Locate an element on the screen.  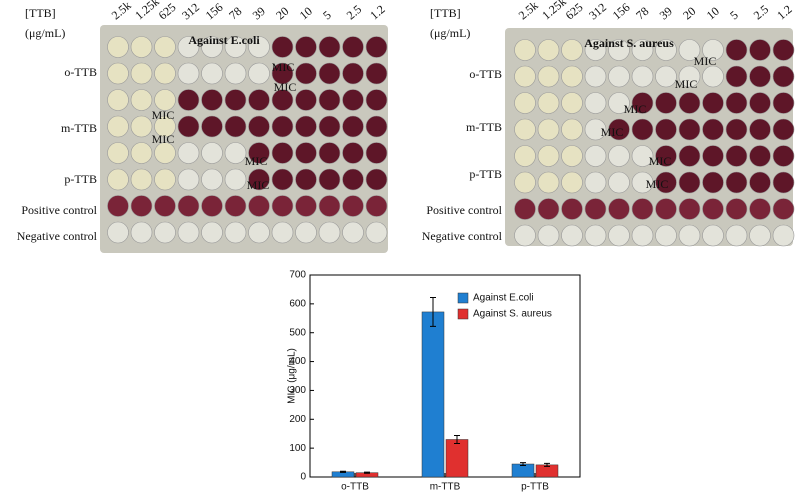
error-bar is located at coordinates (367, 472).